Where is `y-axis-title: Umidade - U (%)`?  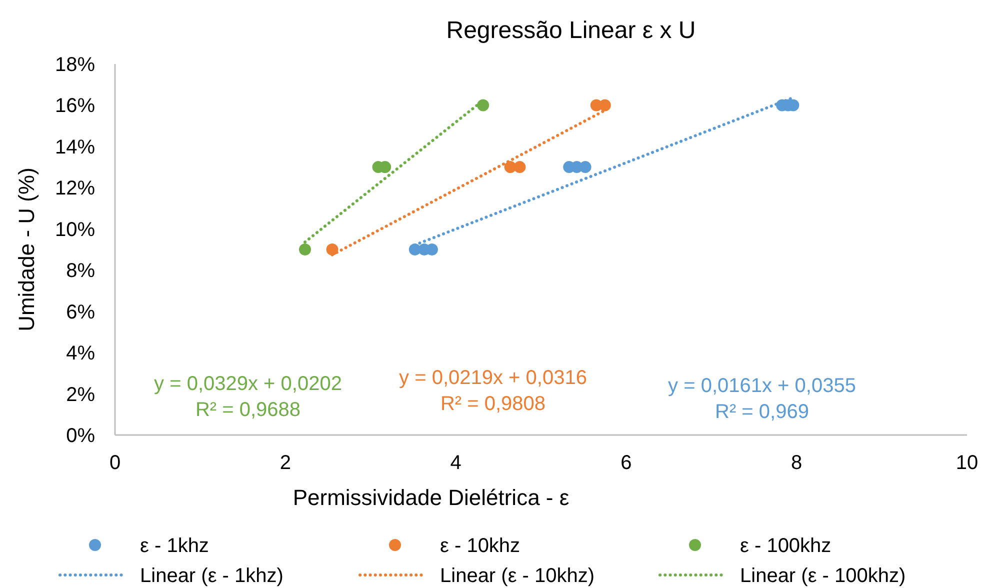 y-axis-title: Umidade - U (%) is located at coordinates (26, 250).